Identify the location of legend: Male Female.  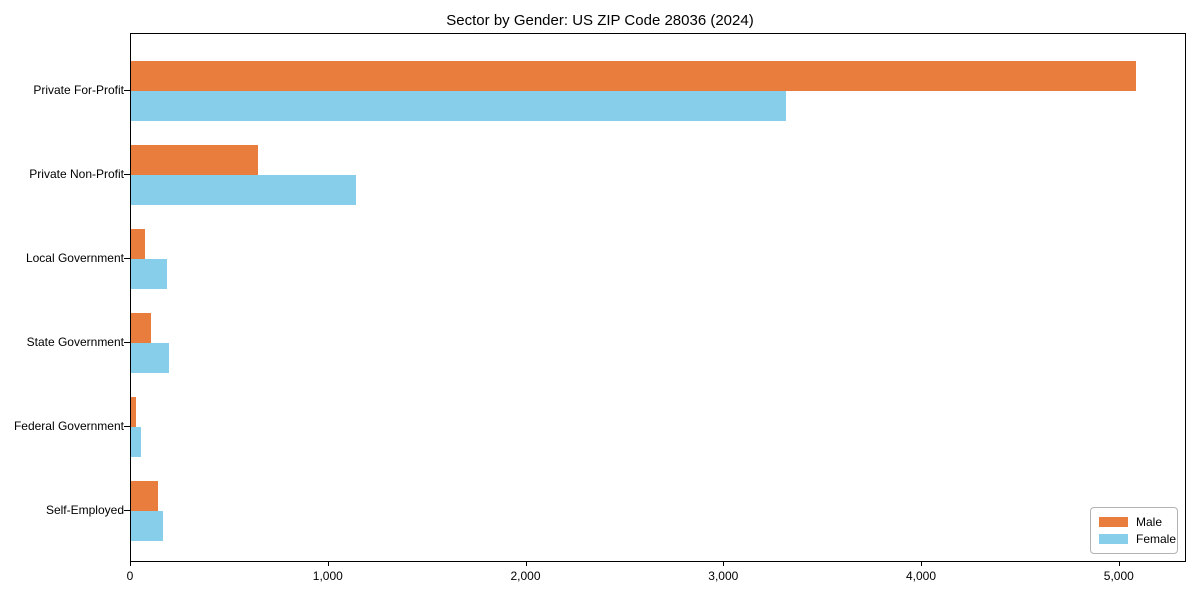
(1134, 530).